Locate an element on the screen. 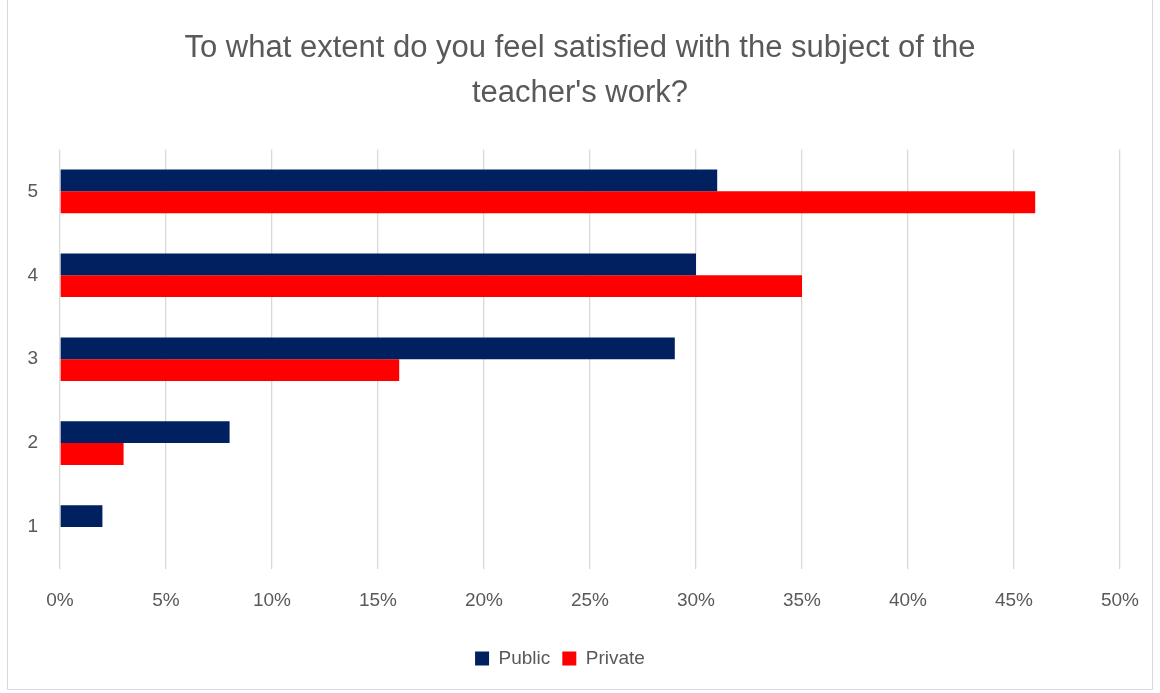 The image size is (1160, 693). y-tick-label: 5 is located at coordinates (32, 190).